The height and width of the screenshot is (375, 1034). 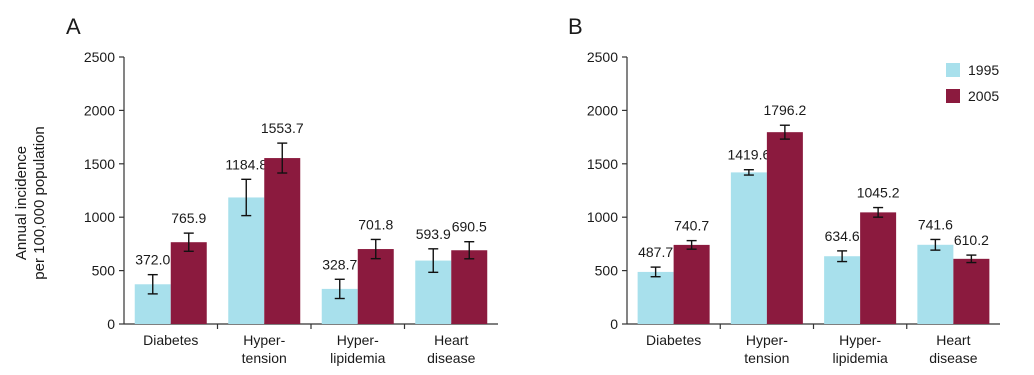 I want to click on data-label: 593.9, so click(x=433, y=234).